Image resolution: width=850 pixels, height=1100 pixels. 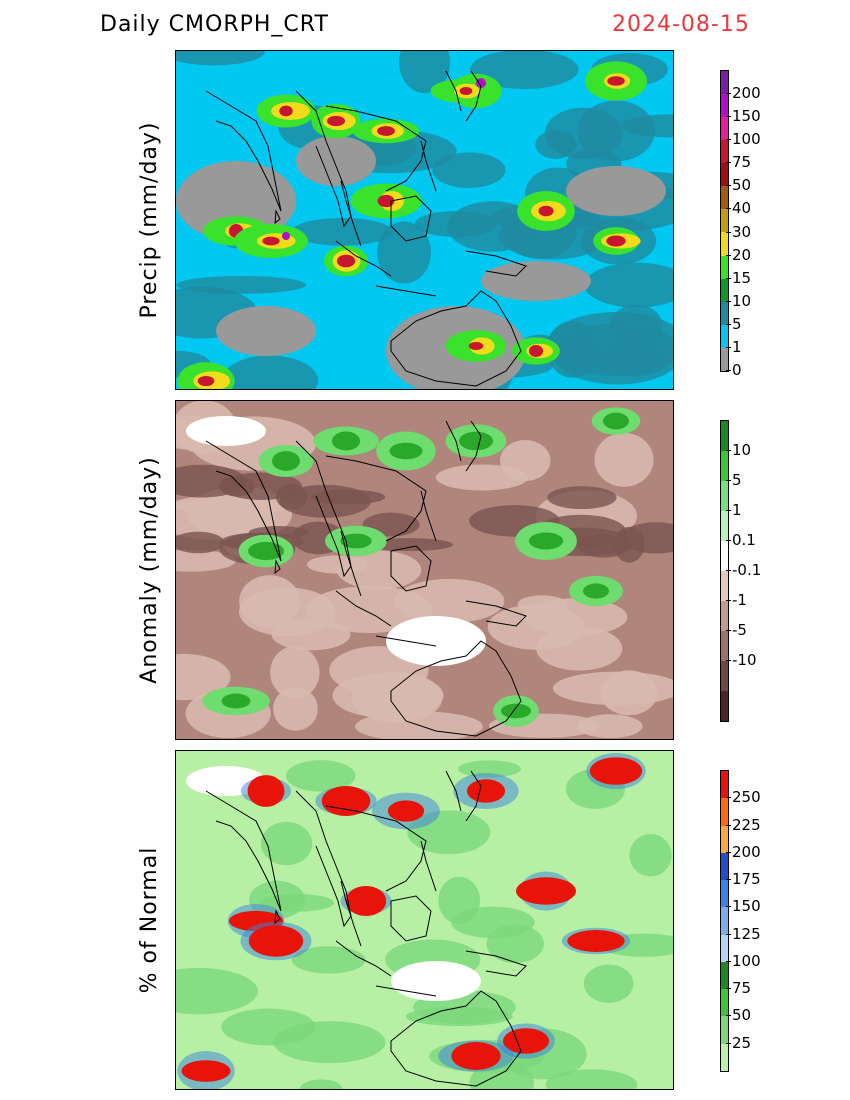 I want to click on heavy-rain-area, so click(x=286, y=236).